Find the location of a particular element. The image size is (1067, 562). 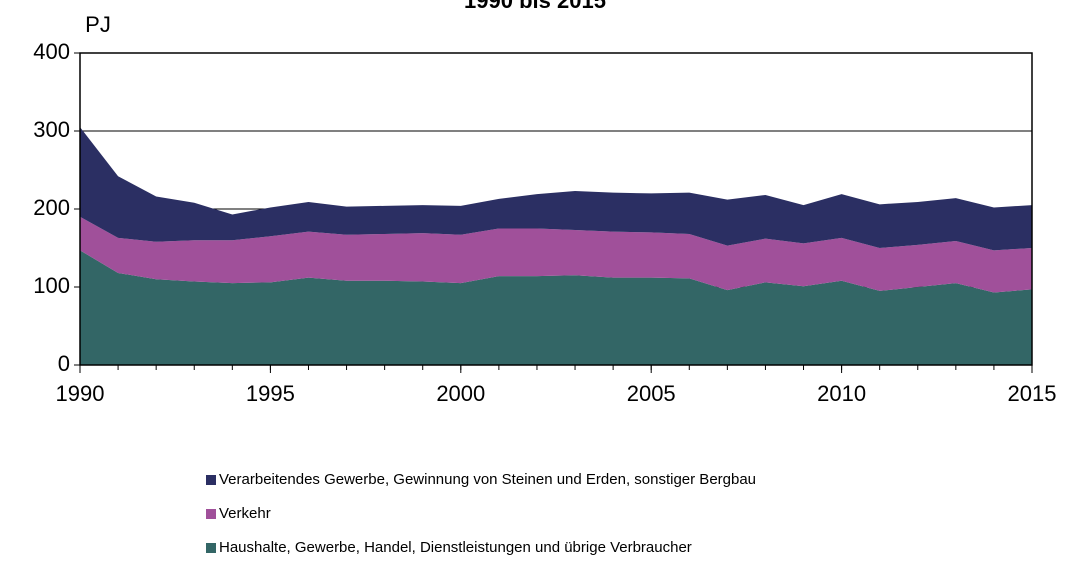

y-tick-label: 300 is located at coordinates (51, 129).